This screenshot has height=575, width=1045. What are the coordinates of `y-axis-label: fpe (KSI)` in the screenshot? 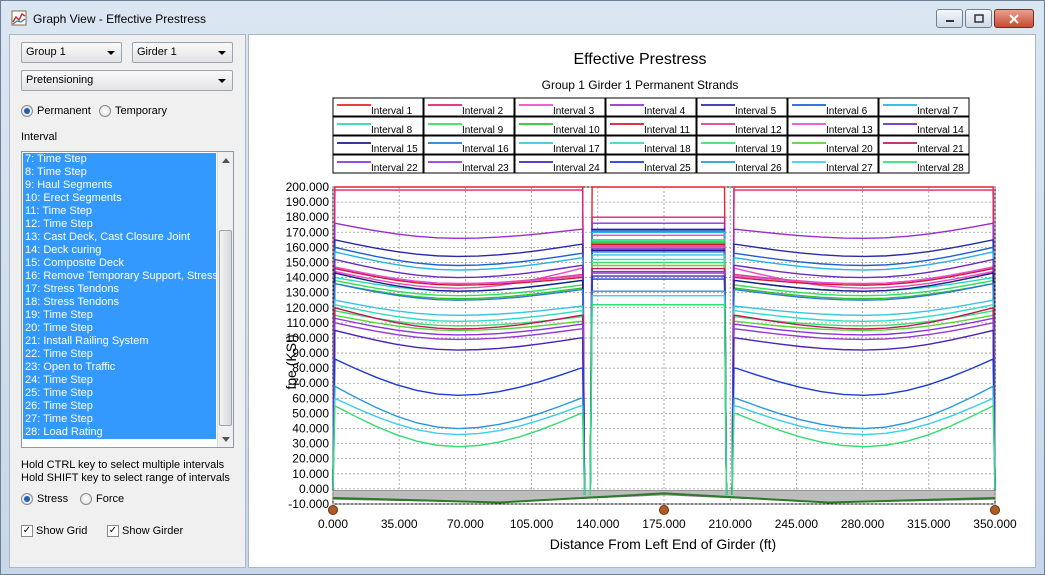 It's located at (291, 361).